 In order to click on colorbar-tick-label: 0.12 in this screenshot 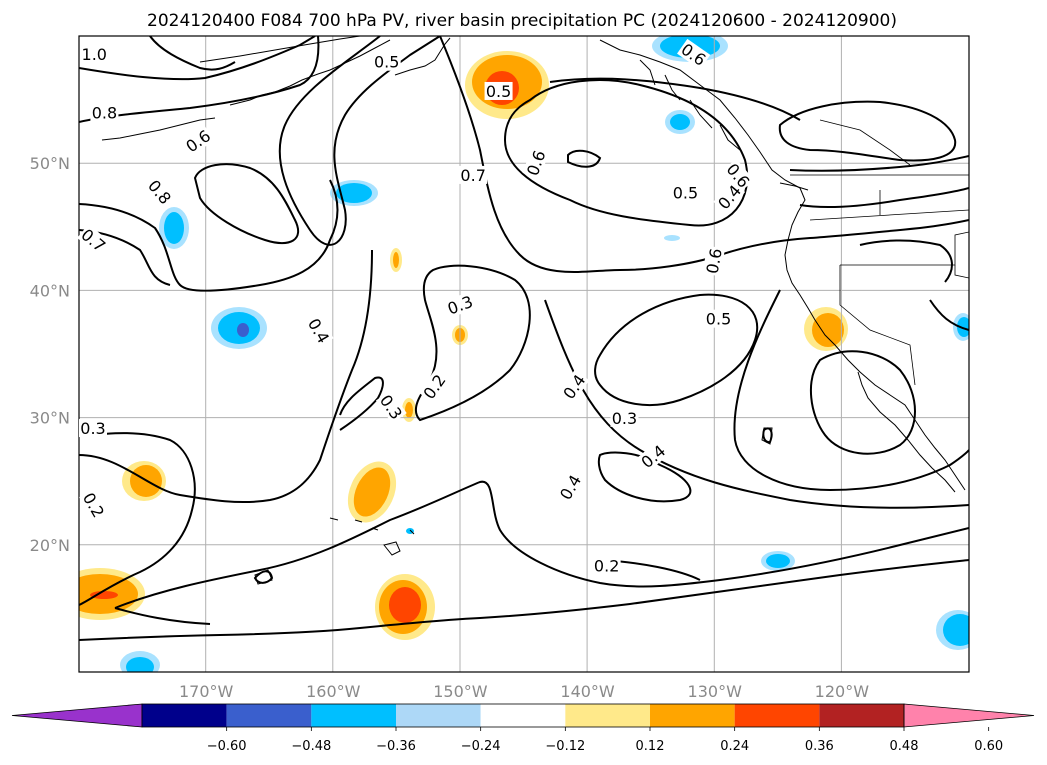, I will do `click(650, 746)`.